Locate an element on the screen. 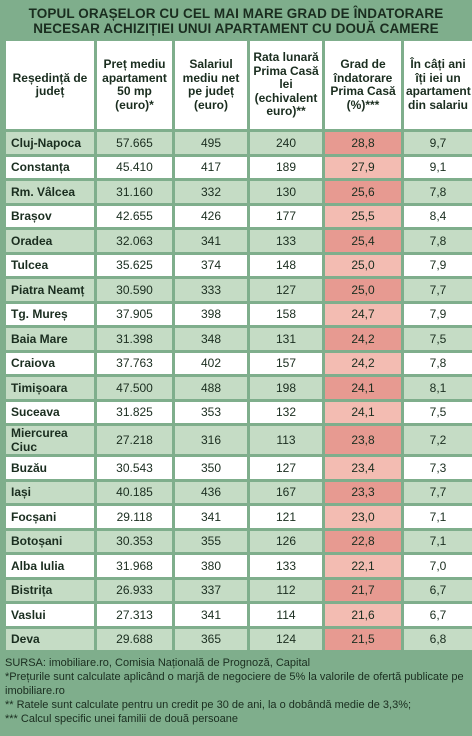 This screenshot has height=736, width=472. salary-cell: 341 is located at coordinates (211, 241).